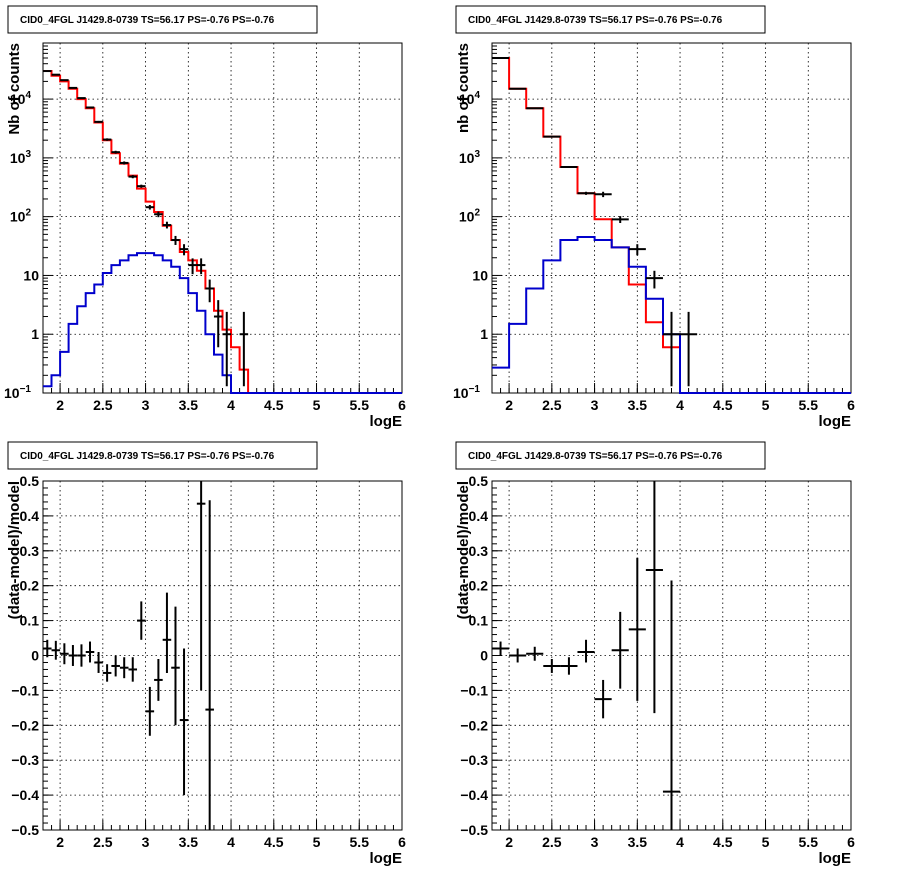 The image size is (898, 875). What do you see at coordinates (474, 725) in the screenshot?
I see `y-tick-label: −0.2` at bounding box center [474, 725].